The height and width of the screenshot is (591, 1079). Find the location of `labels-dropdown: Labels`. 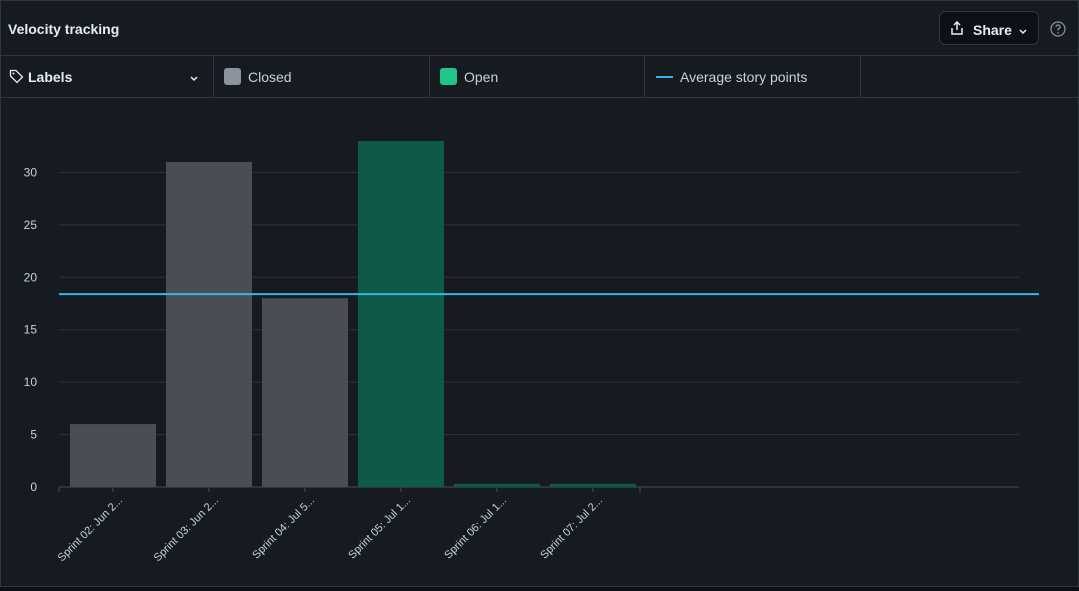

labels-dropdown: Labels is located at coordinates (107, 76).